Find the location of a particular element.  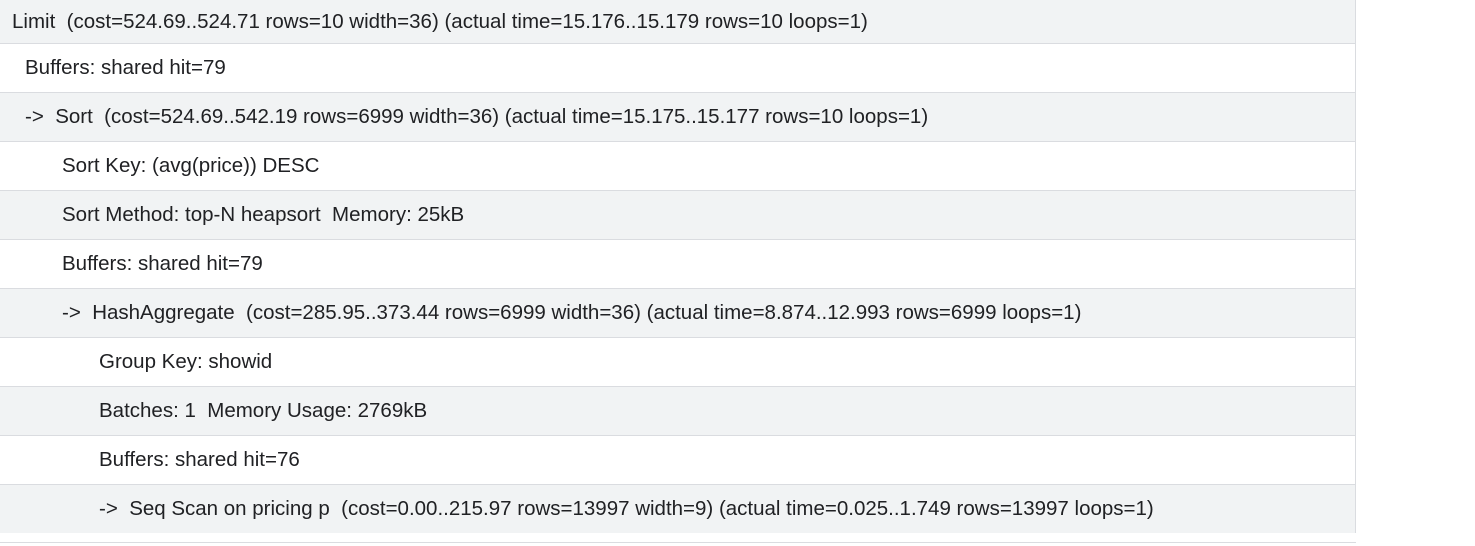

plan-row-batches: Batches: 1 Memory Usage: 2769kB is located at coordinates (677, 410).